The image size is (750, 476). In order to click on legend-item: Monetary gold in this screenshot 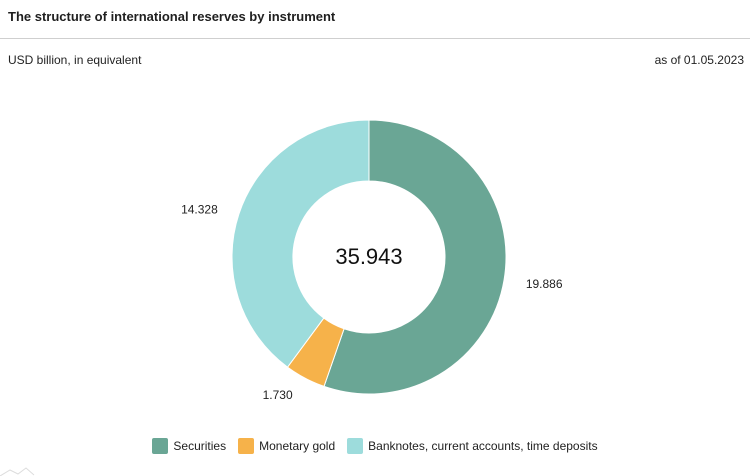, I will do `click(286, 446)`.